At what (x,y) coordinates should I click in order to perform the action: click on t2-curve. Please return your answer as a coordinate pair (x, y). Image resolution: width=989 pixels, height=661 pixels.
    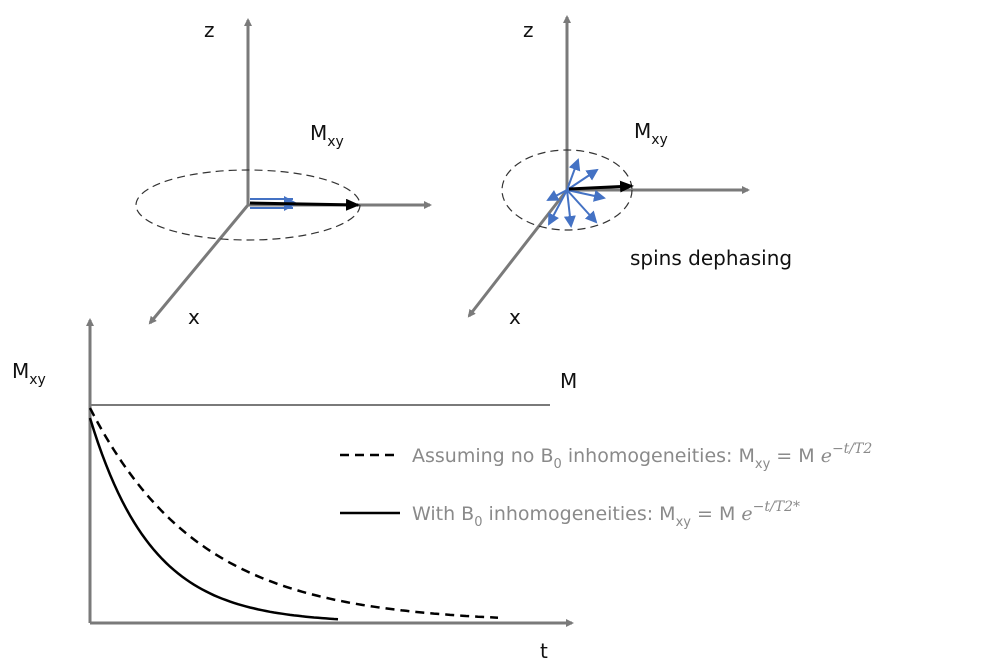
    Looking at the image, I should click on (293, 513).